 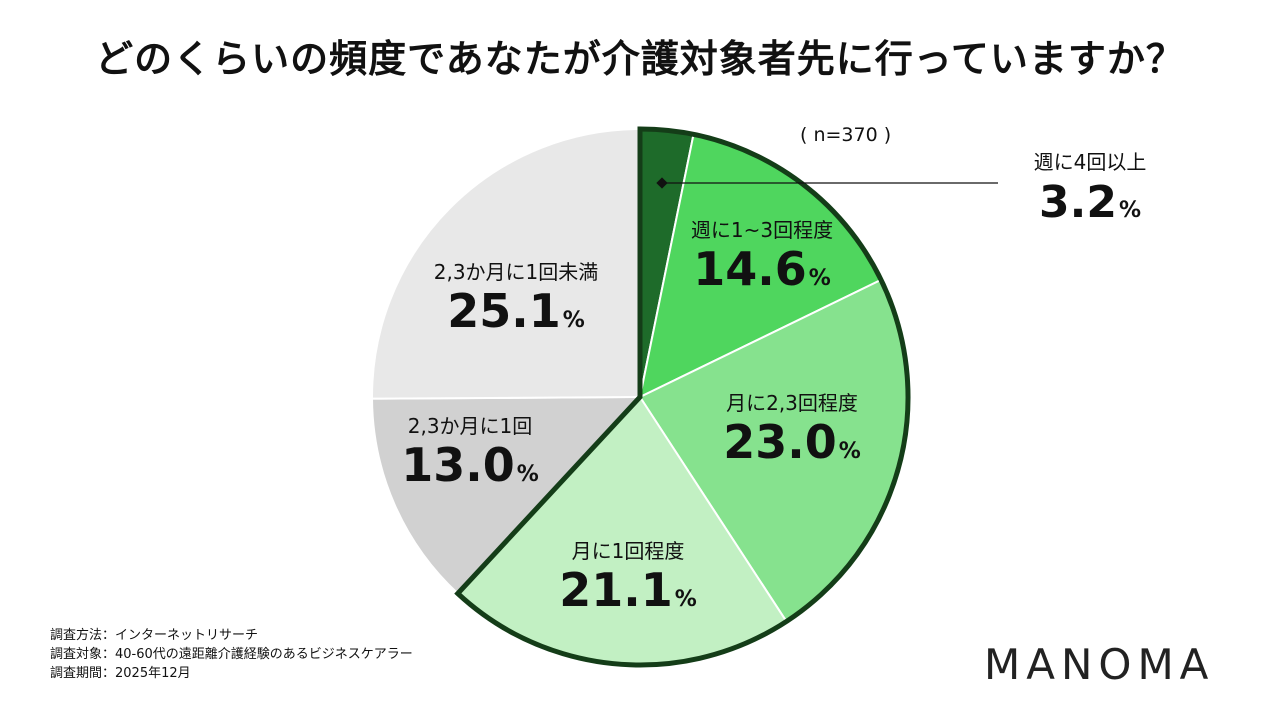 I want to click on brand-logo: MANOMA, so click(x=1099, y=664).